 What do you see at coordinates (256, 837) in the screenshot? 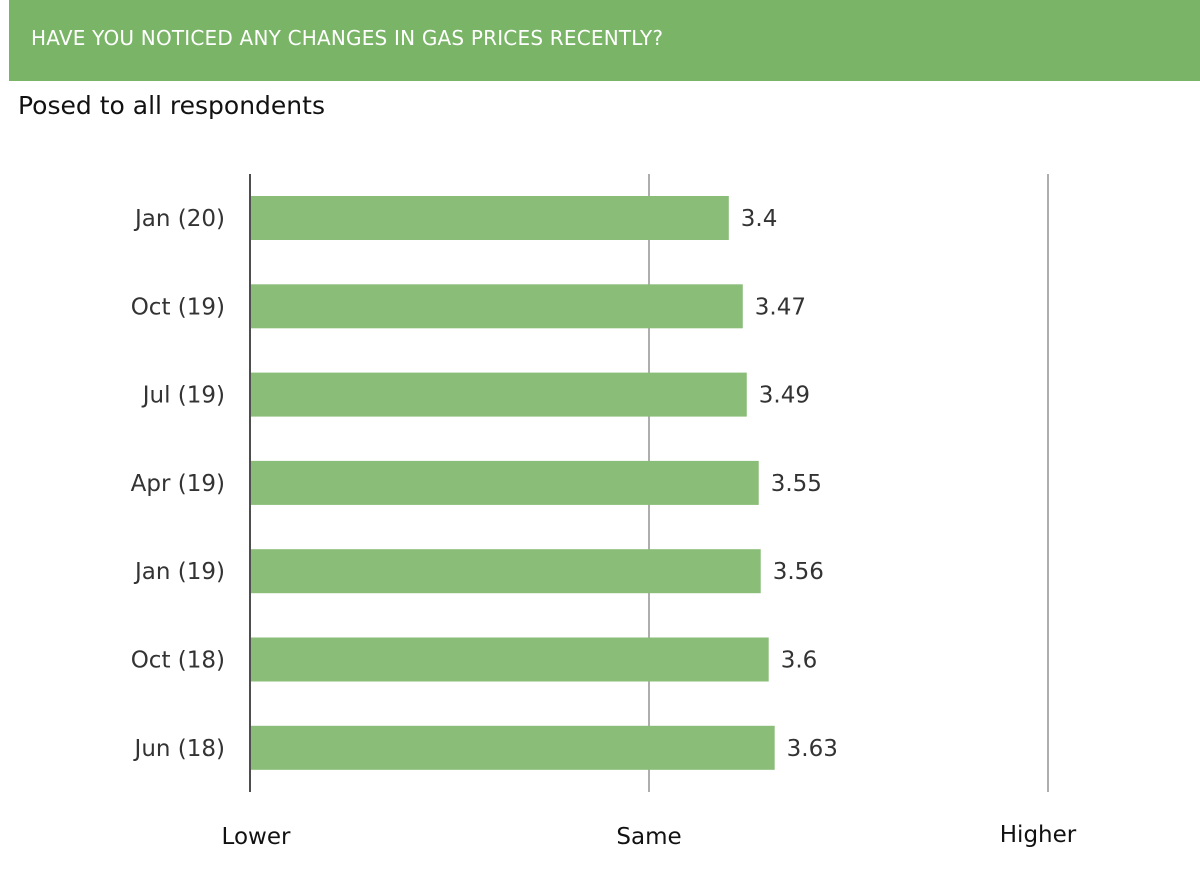
I see `x-tick-label-lower: Lower` at bounding box center [256, 837].